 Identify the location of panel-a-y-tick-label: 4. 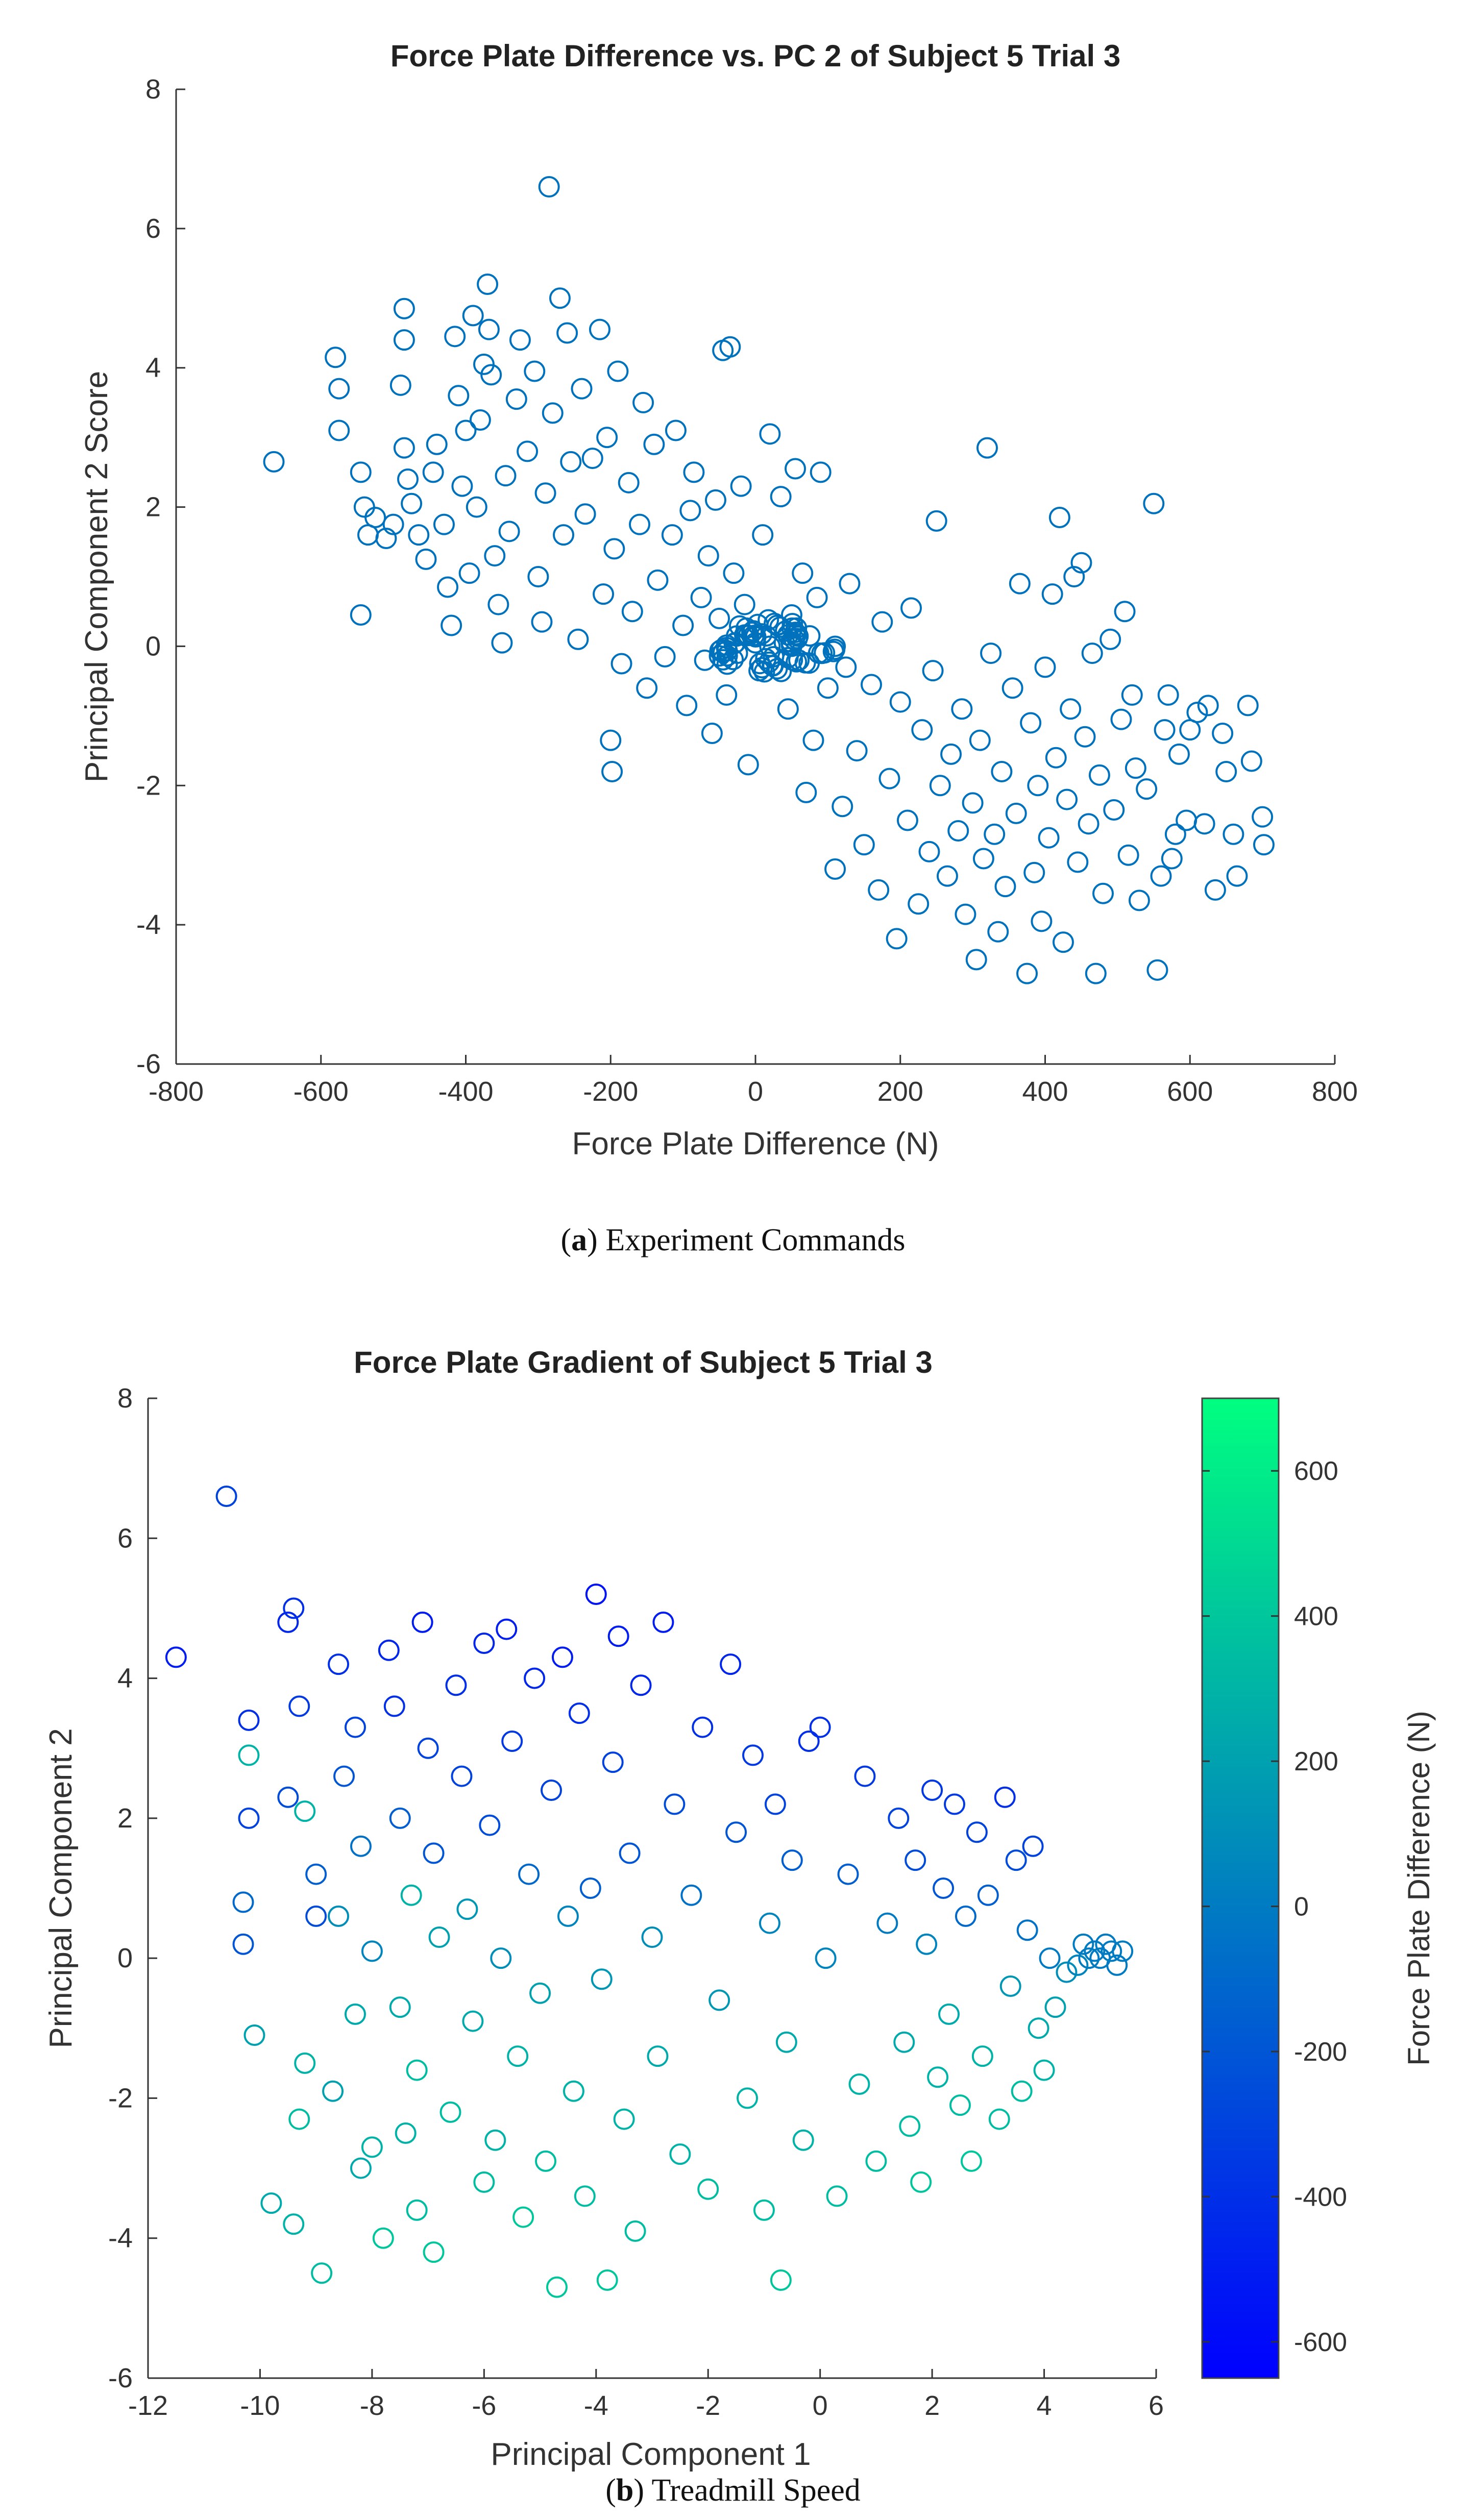
(153, 368).